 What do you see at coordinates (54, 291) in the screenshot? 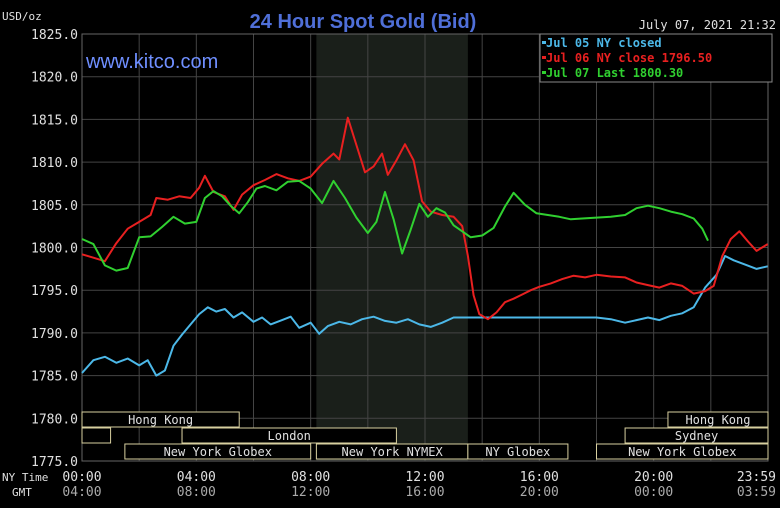
I see `y-tick-label: 1795.0` at bounding box center [54, 291].